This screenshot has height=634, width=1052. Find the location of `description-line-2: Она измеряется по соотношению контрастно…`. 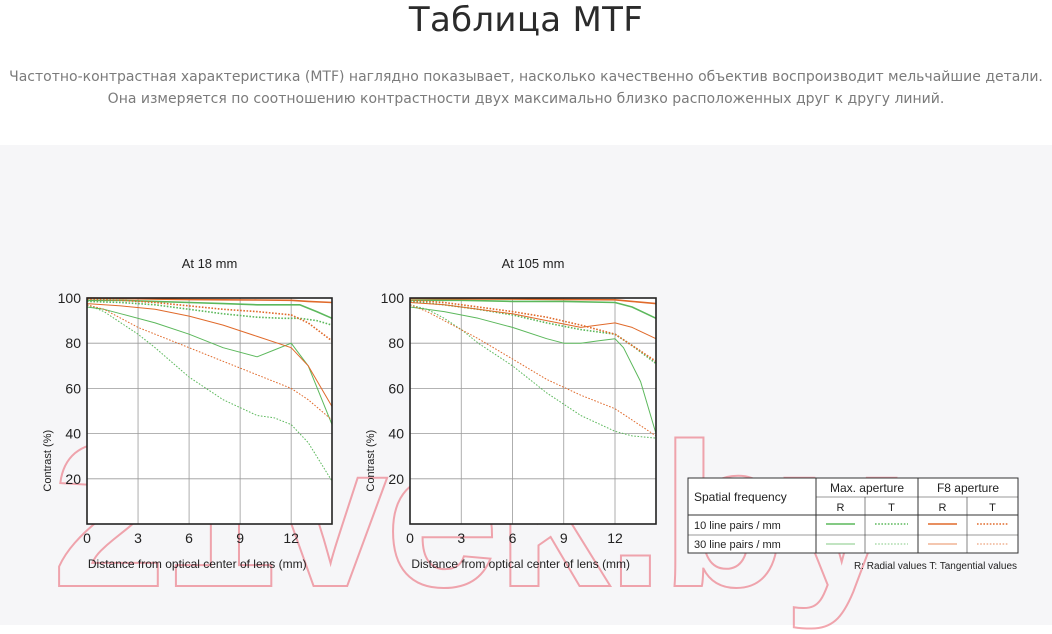

description-line-2: Она измеряется по соотношению контрастно… is located at coordinates (526, 99).